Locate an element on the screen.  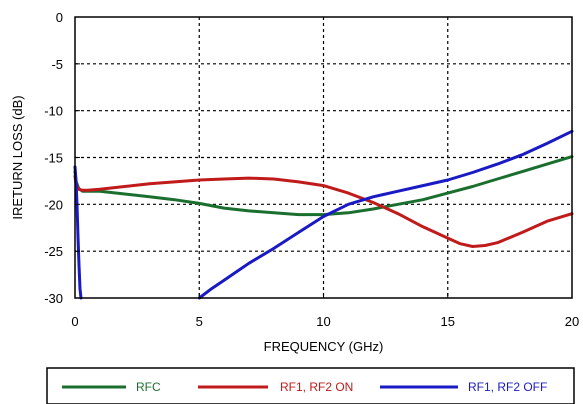
y-tick-label: -5 is located at coordinates (57, 64).